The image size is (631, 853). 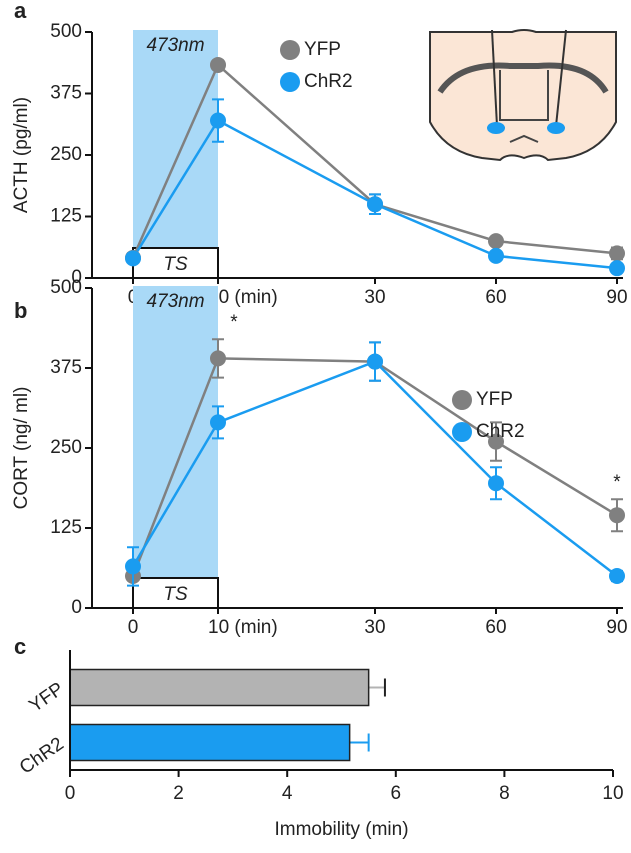 I want to click on x-tick-label: 10, so click(x=612, y=793).